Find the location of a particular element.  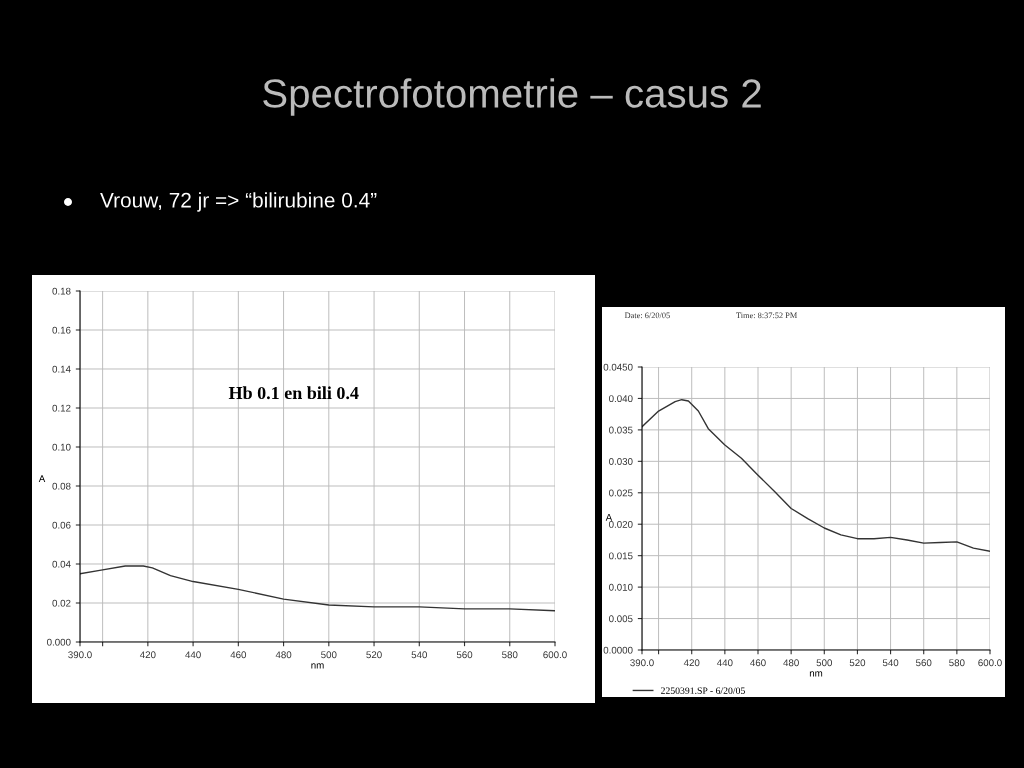

y-tick-label: 0.005 is located at coordinates (621, 619).